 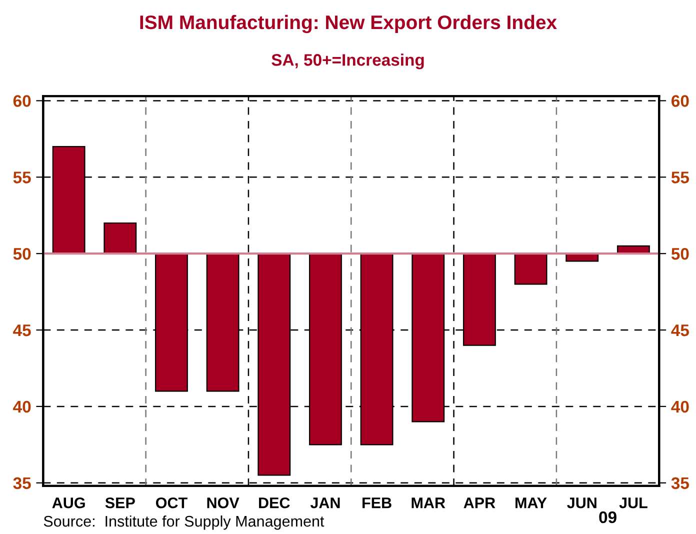 I want to click on chart-subtitle: SA, 50+=Increasing, so click(x=348, y=62).